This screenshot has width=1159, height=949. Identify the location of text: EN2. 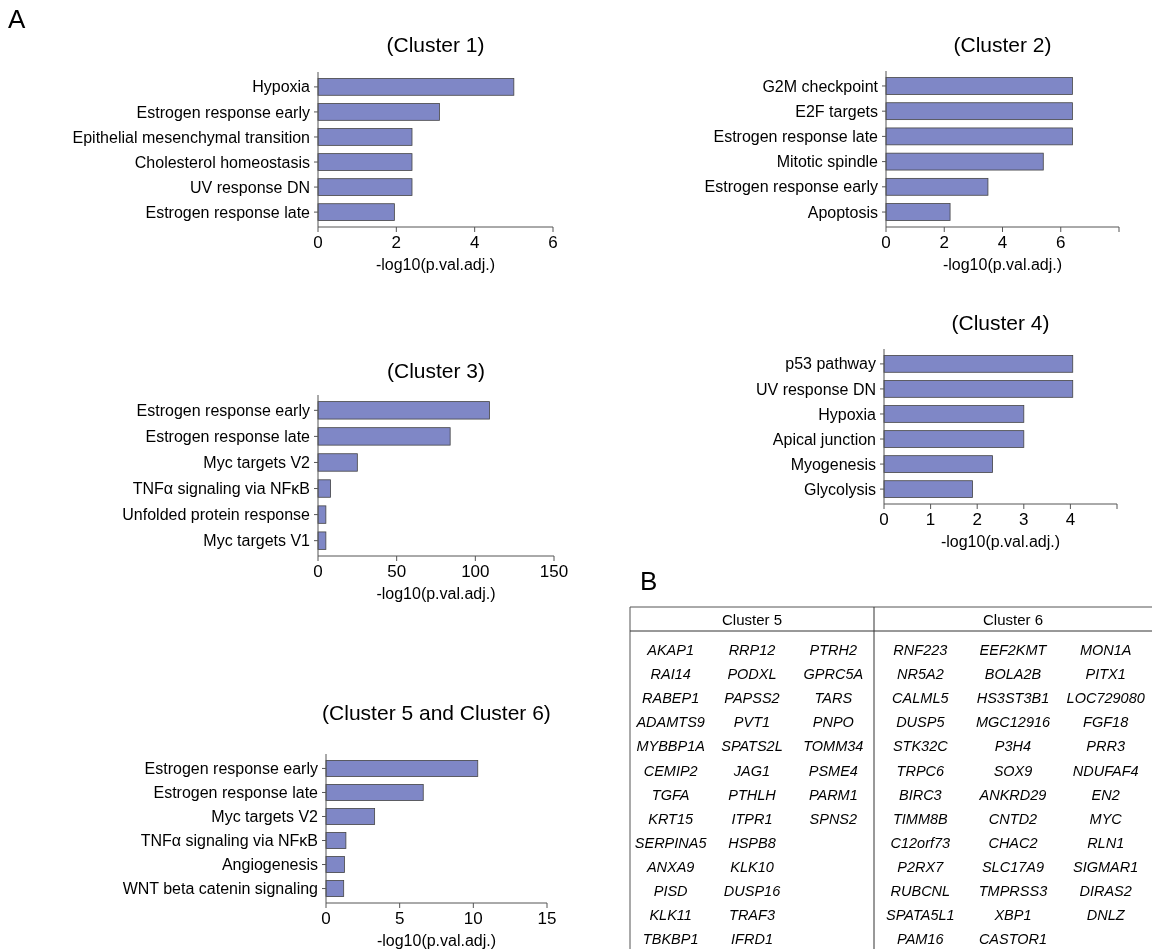
(1105, 794).